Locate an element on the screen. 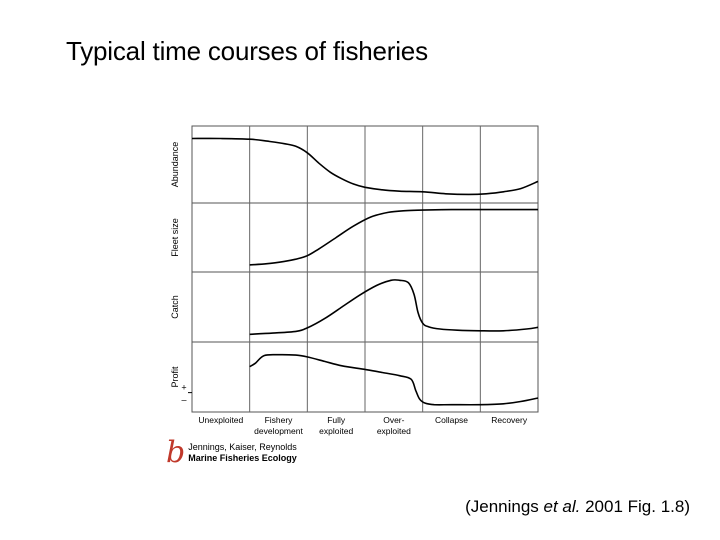 This screenshot has height=540, width=720. citation-prefix: (Jennings is located at coordinates (504, 506).